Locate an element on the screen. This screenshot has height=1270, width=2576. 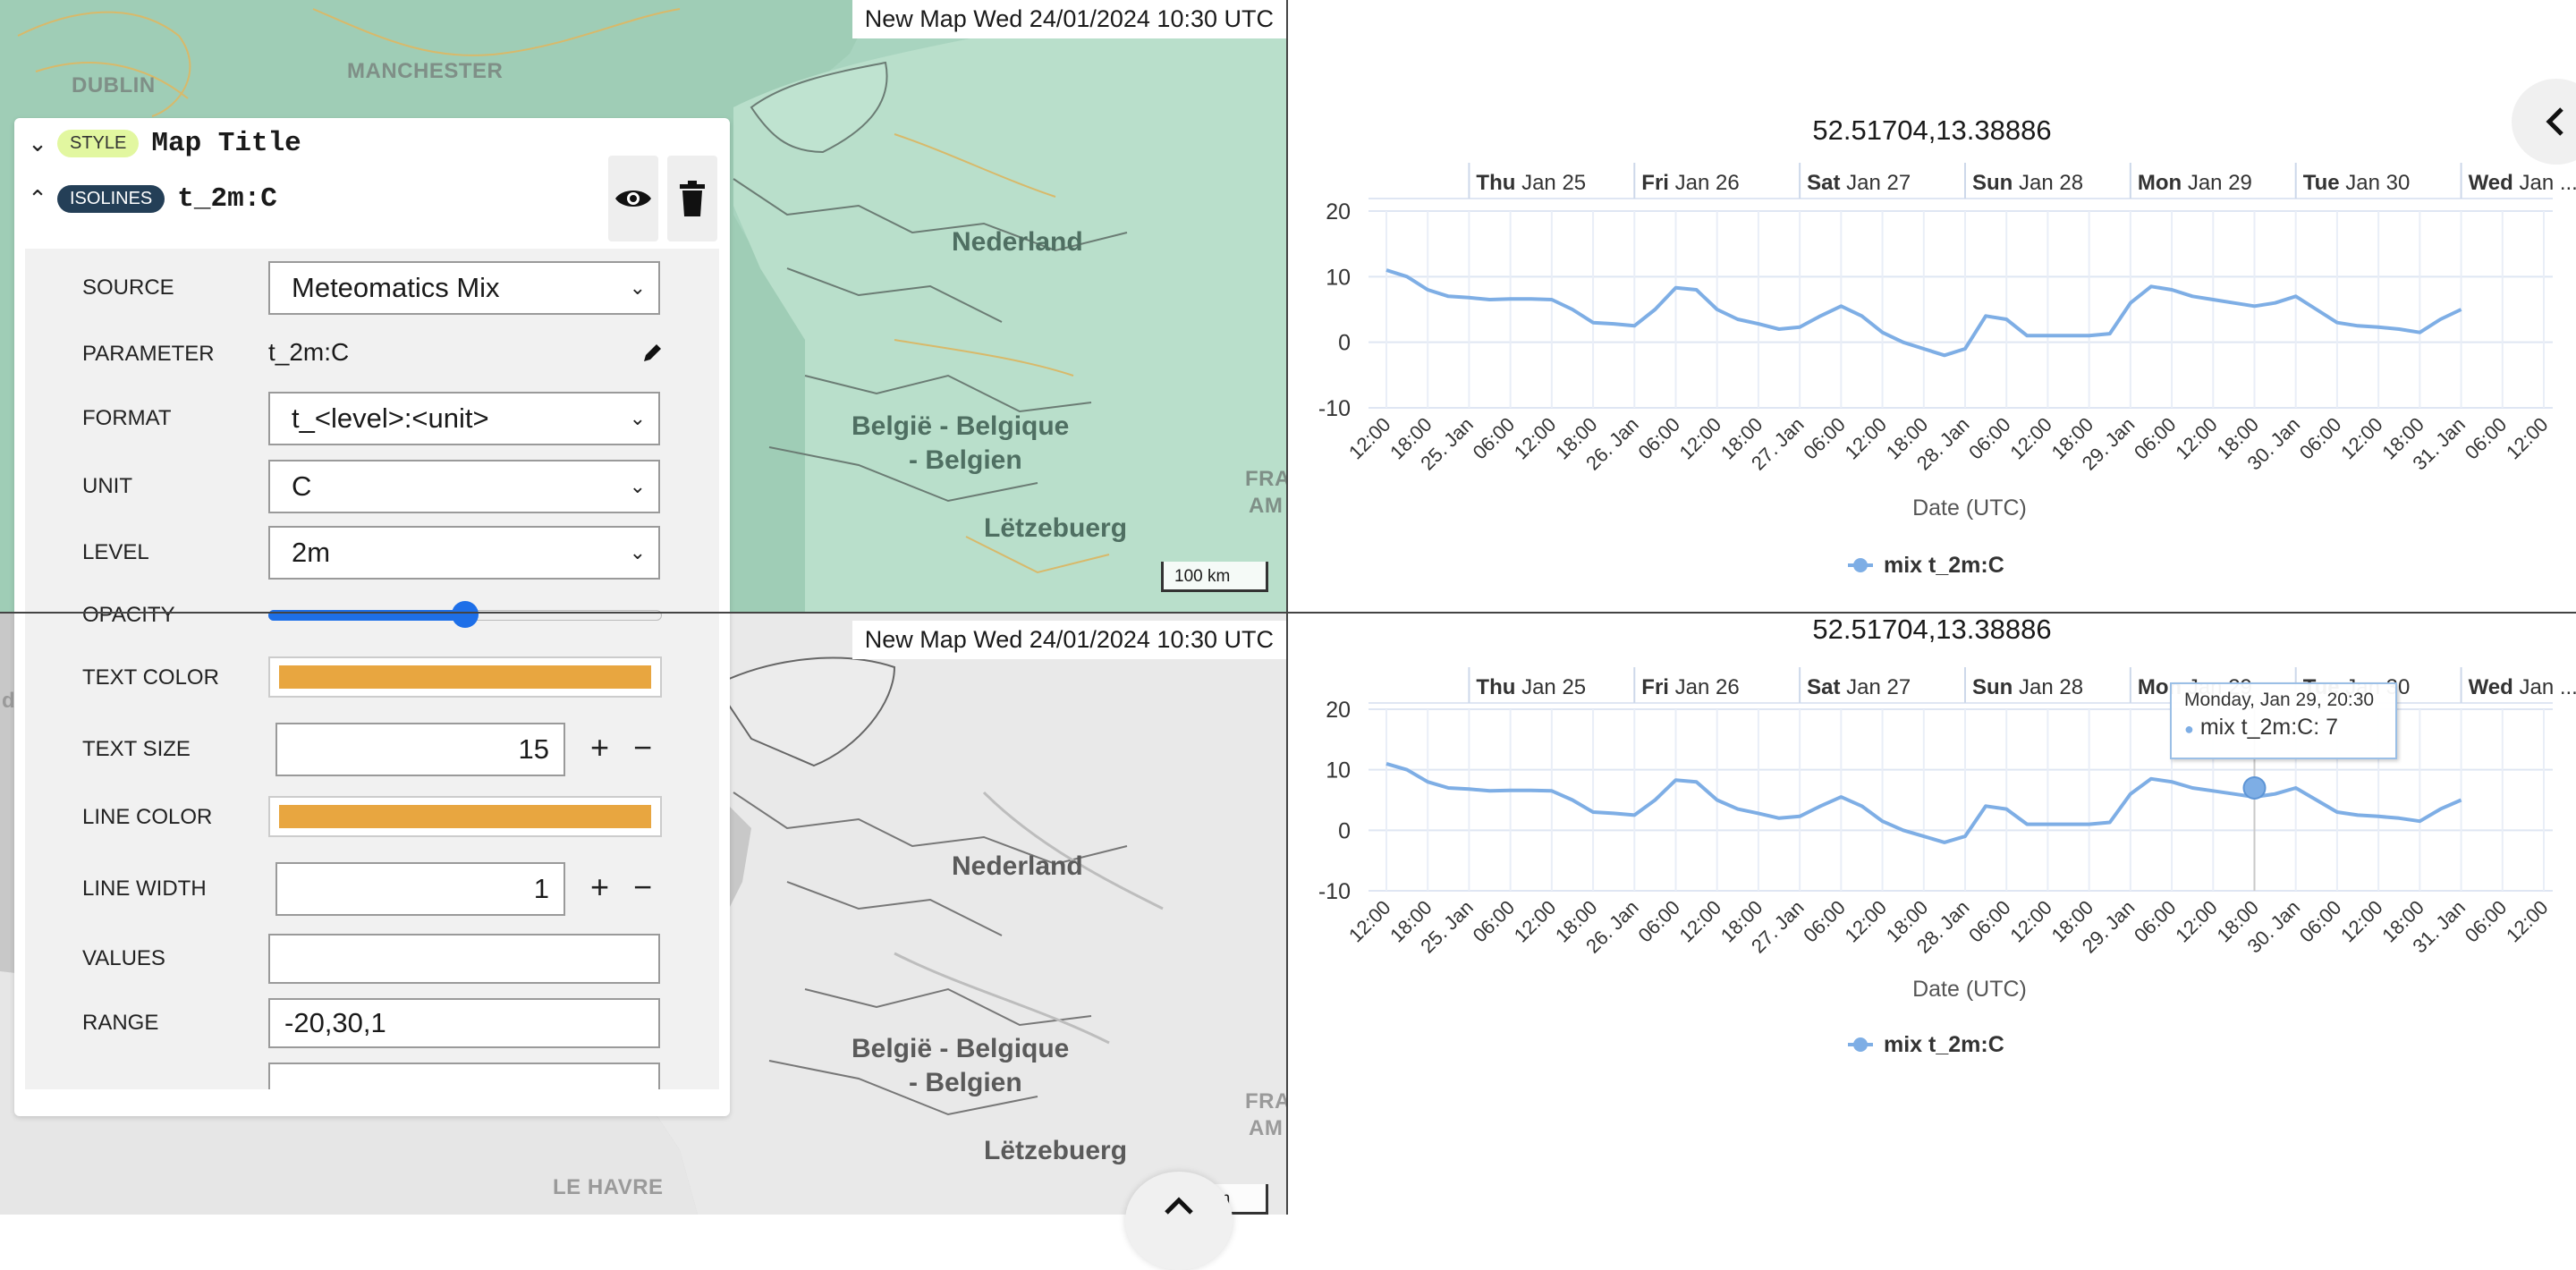
format-select: t_<level>:<unit> ⌄ is located at coordinates (464, 418).